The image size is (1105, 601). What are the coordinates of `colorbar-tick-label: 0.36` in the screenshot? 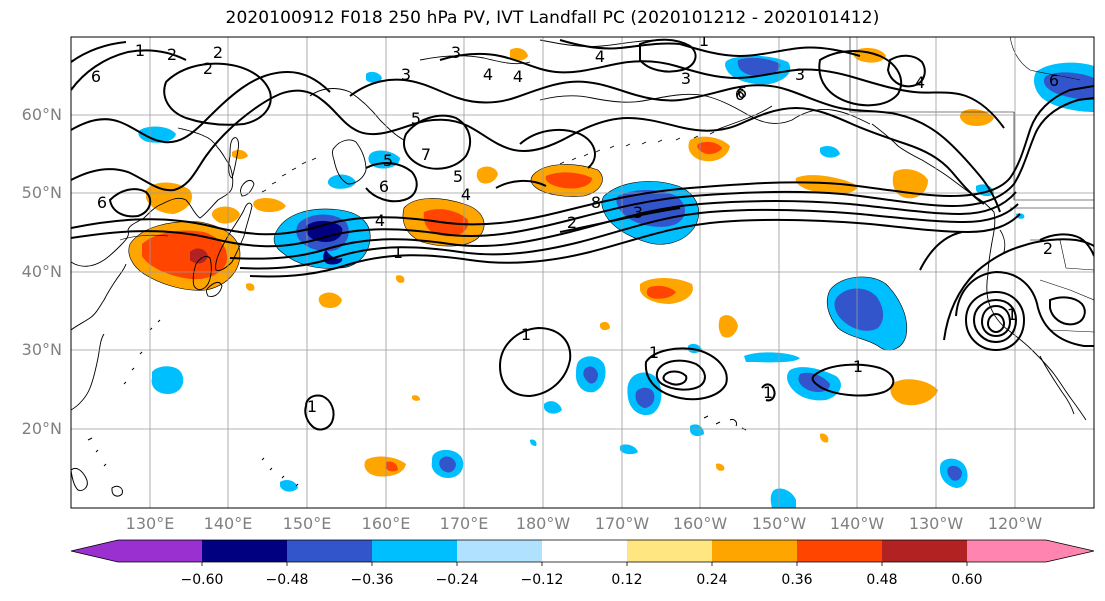 It's located at (797, 580).